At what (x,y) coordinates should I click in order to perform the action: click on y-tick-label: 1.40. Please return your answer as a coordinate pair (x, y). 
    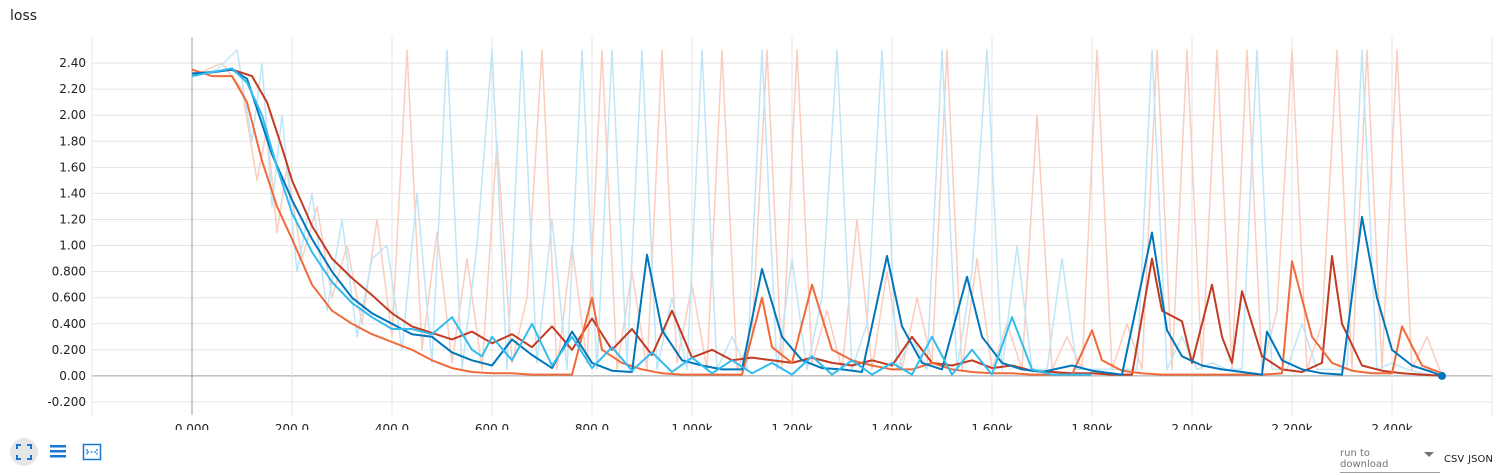
    Looking at the image, I should click on (72, 193).